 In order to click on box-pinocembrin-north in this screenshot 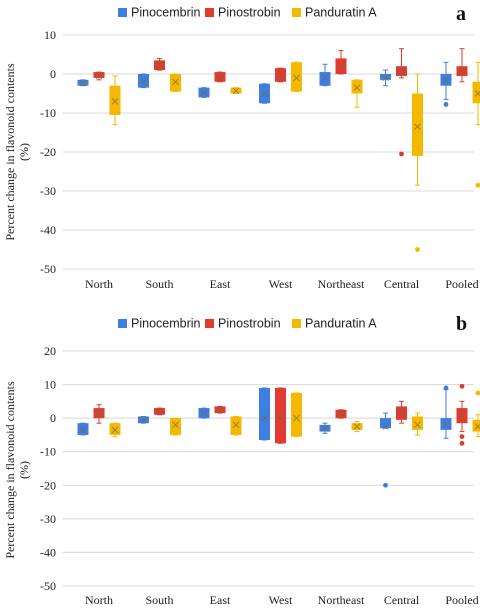, I will do `click(83, 429)`.